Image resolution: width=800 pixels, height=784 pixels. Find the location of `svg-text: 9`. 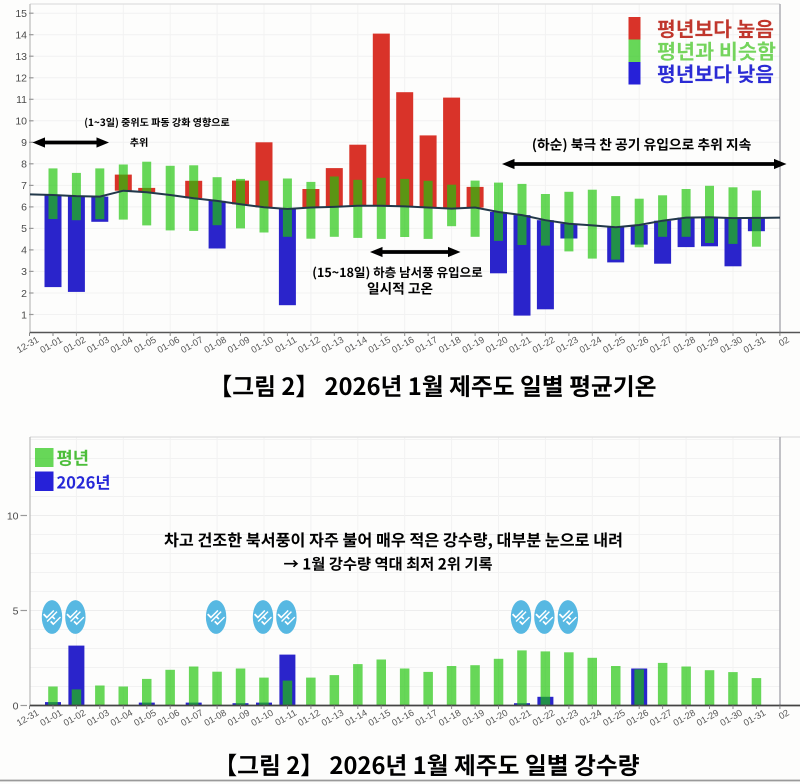

svg-text: 9 is located at coordinates (24, 143).